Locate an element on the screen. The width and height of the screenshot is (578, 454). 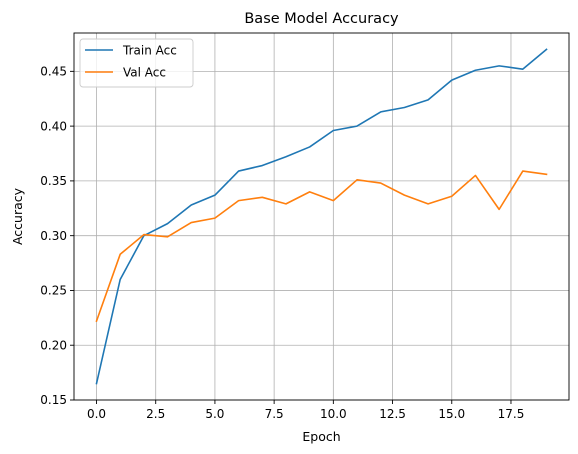
y-tick-label: 0.15 is located at coordinates (53, 400).